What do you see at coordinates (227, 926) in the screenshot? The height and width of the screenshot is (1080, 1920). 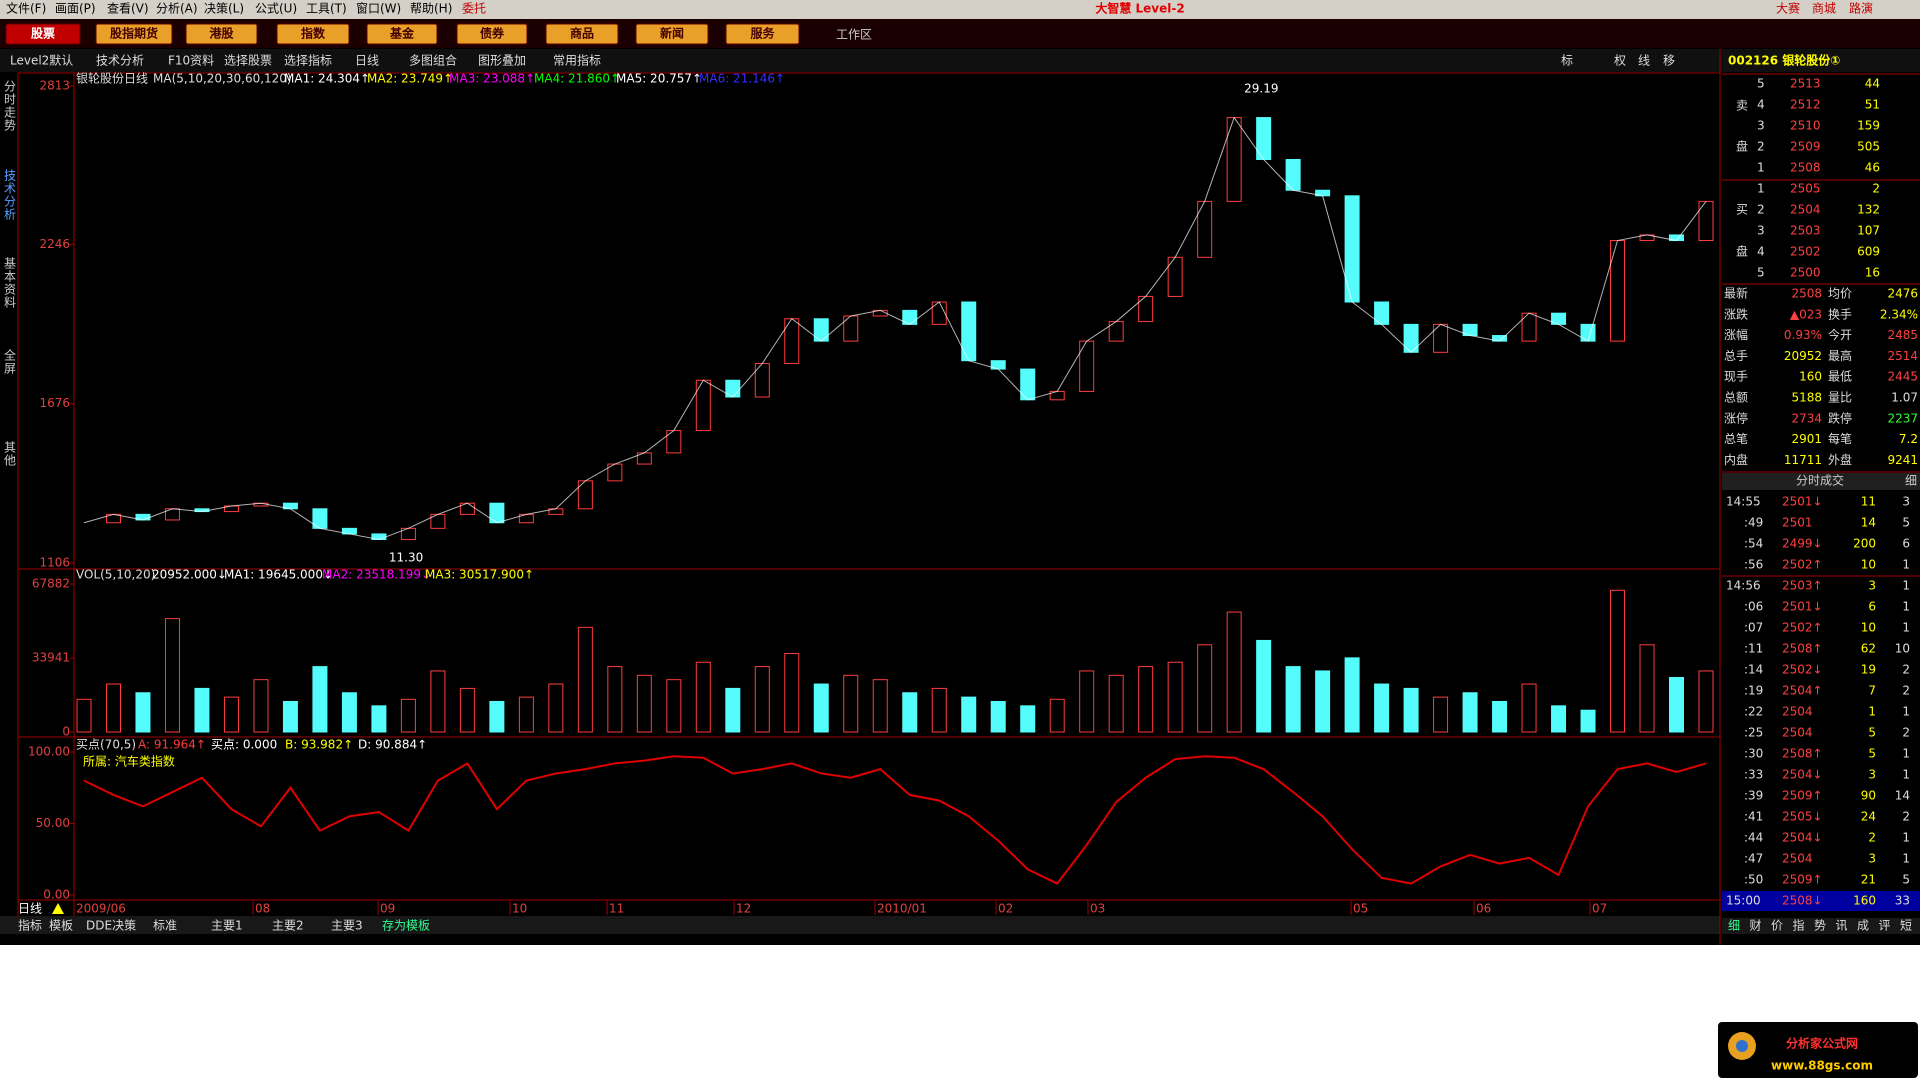 I see `bottom-tab: 主要1` at bounding box center [227, 926].